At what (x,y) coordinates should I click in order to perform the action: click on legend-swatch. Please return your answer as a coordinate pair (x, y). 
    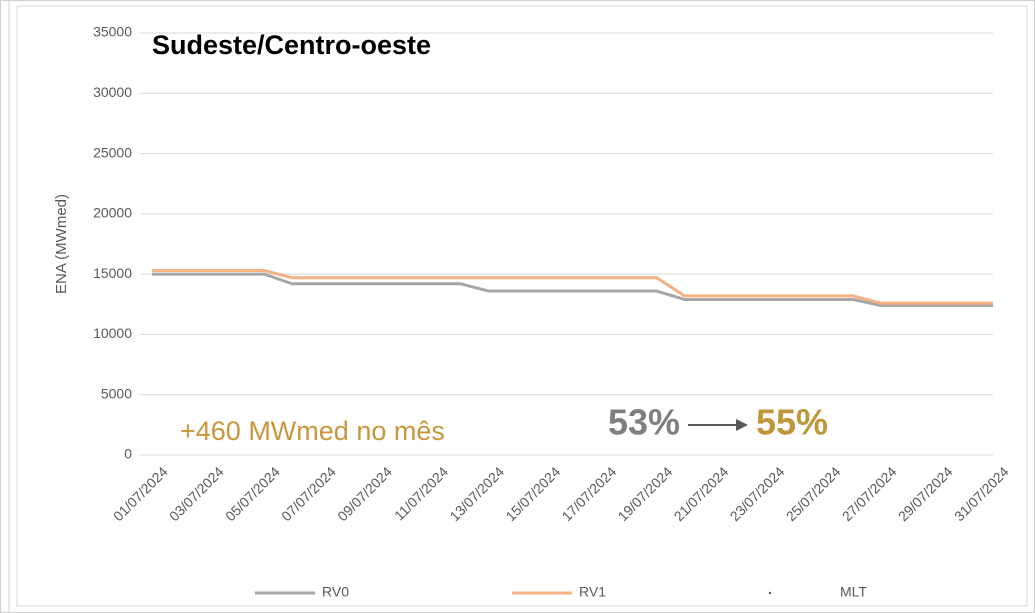
    Looking at the image, I should click on (770, 593).